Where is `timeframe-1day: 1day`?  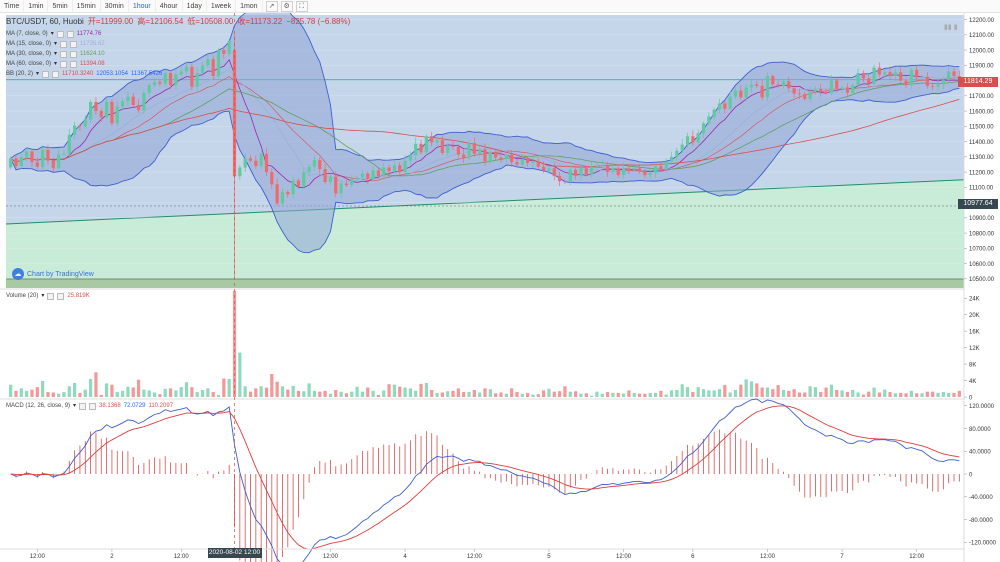 timeframe-1day: 1day is located at coordinates (195, 6).